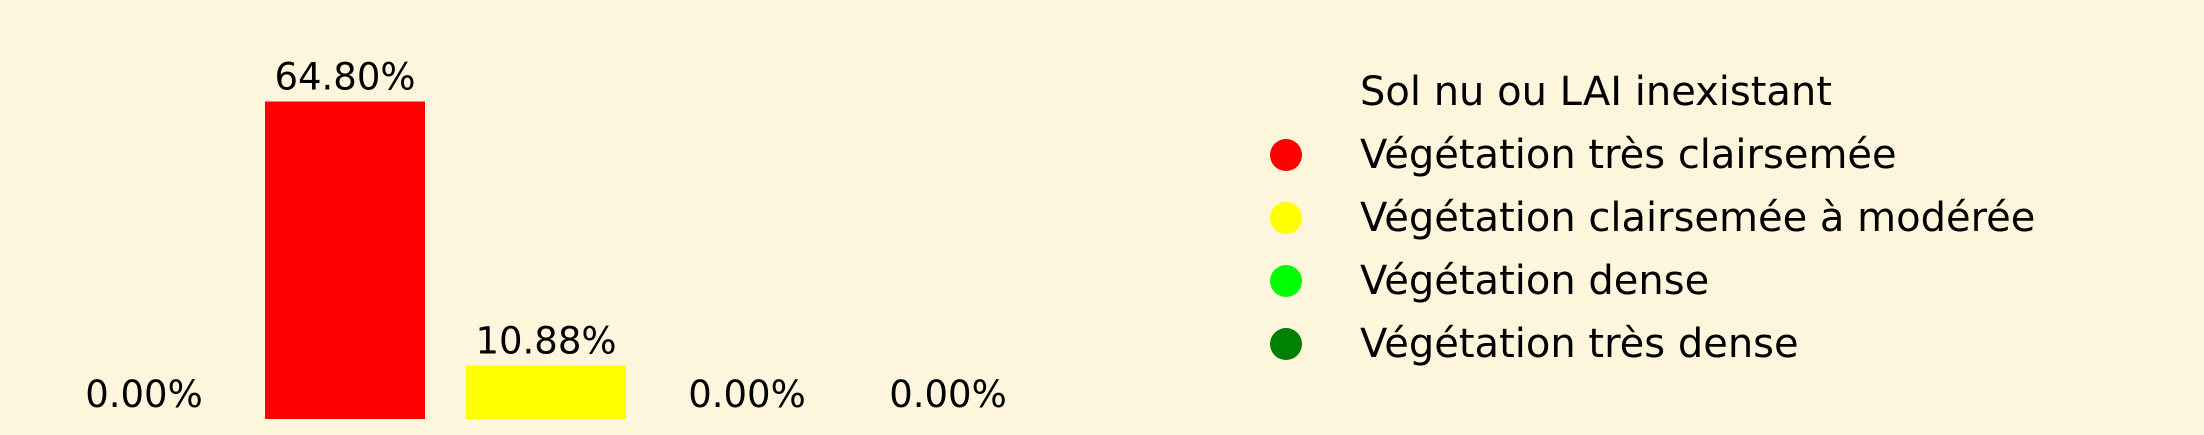 This screenshot has height=435, width=2204. Describe the element at coordinates (1596, 91) in the screenshot. I see `legend-label: Sol nu ou LAI inexistant` at that location.